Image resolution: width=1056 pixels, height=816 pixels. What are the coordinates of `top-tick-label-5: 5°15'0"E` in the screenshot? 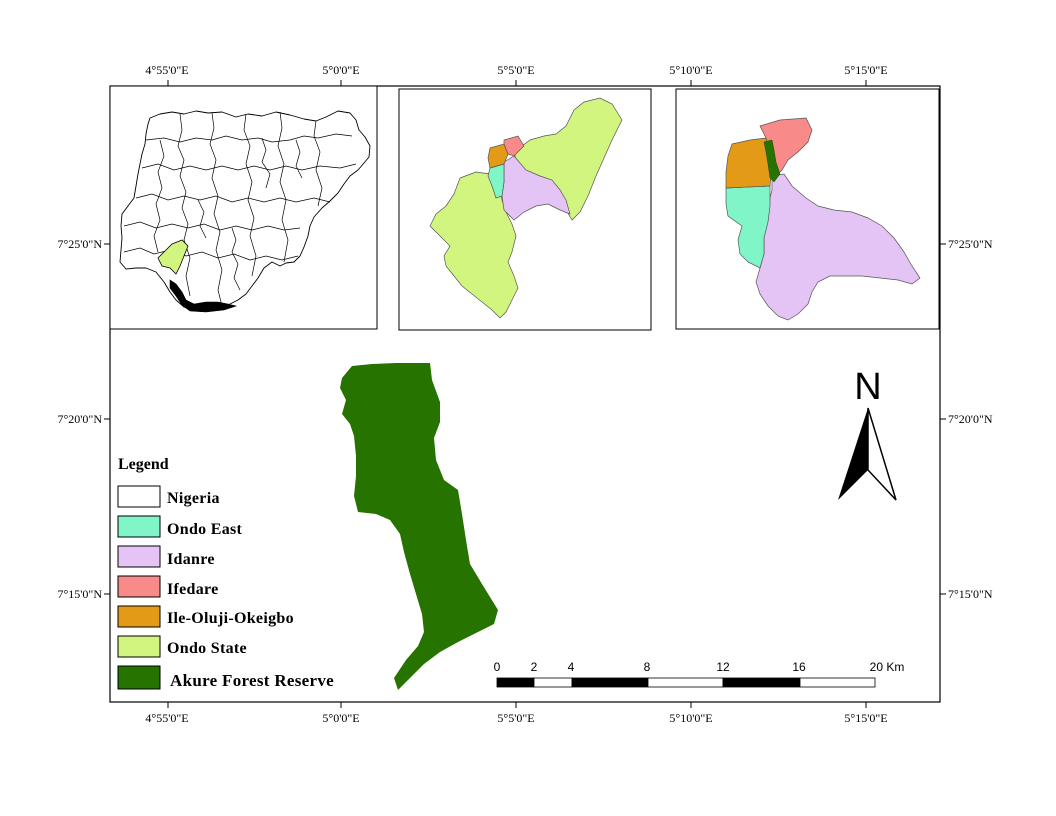 It's located at (865, 70).